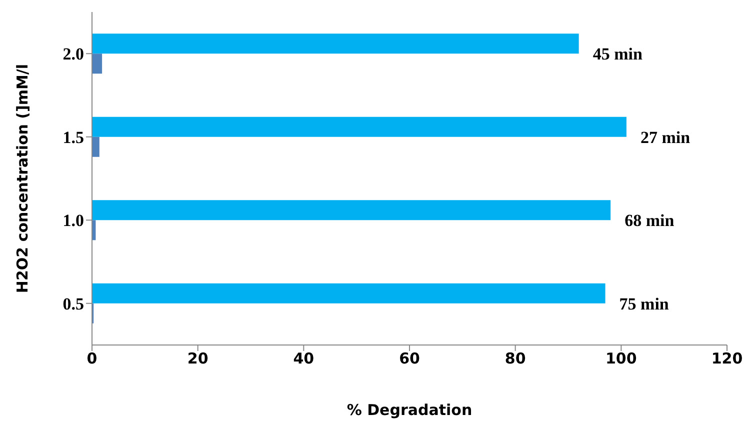 This screenshot has width=745, height=423. I want to click on annotation: 45 min, so click(617, 54).